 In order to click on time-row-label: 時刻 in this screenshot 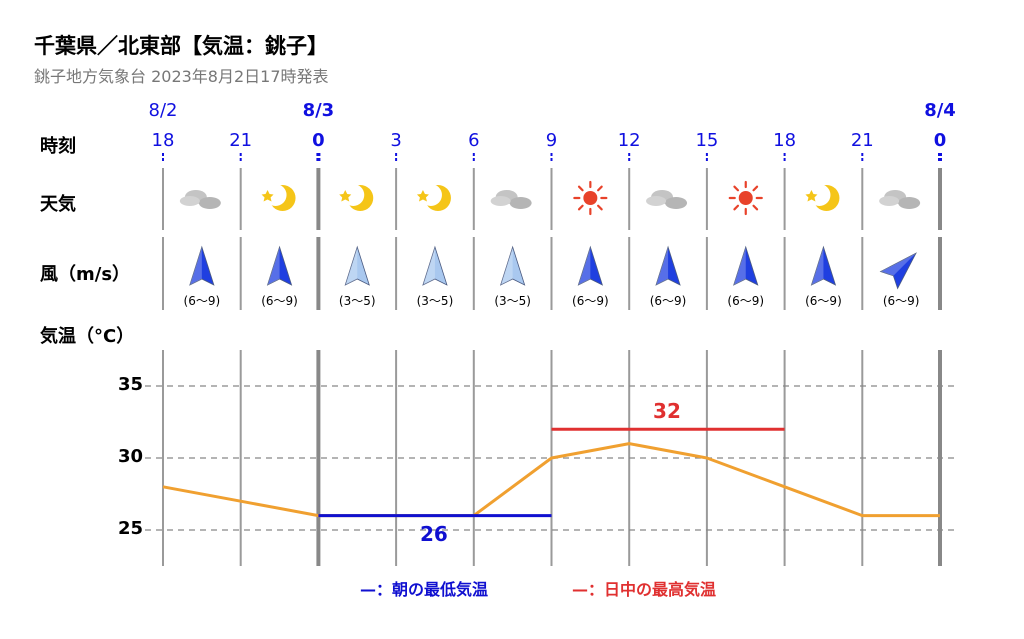, I will do `click(58, 146)`.